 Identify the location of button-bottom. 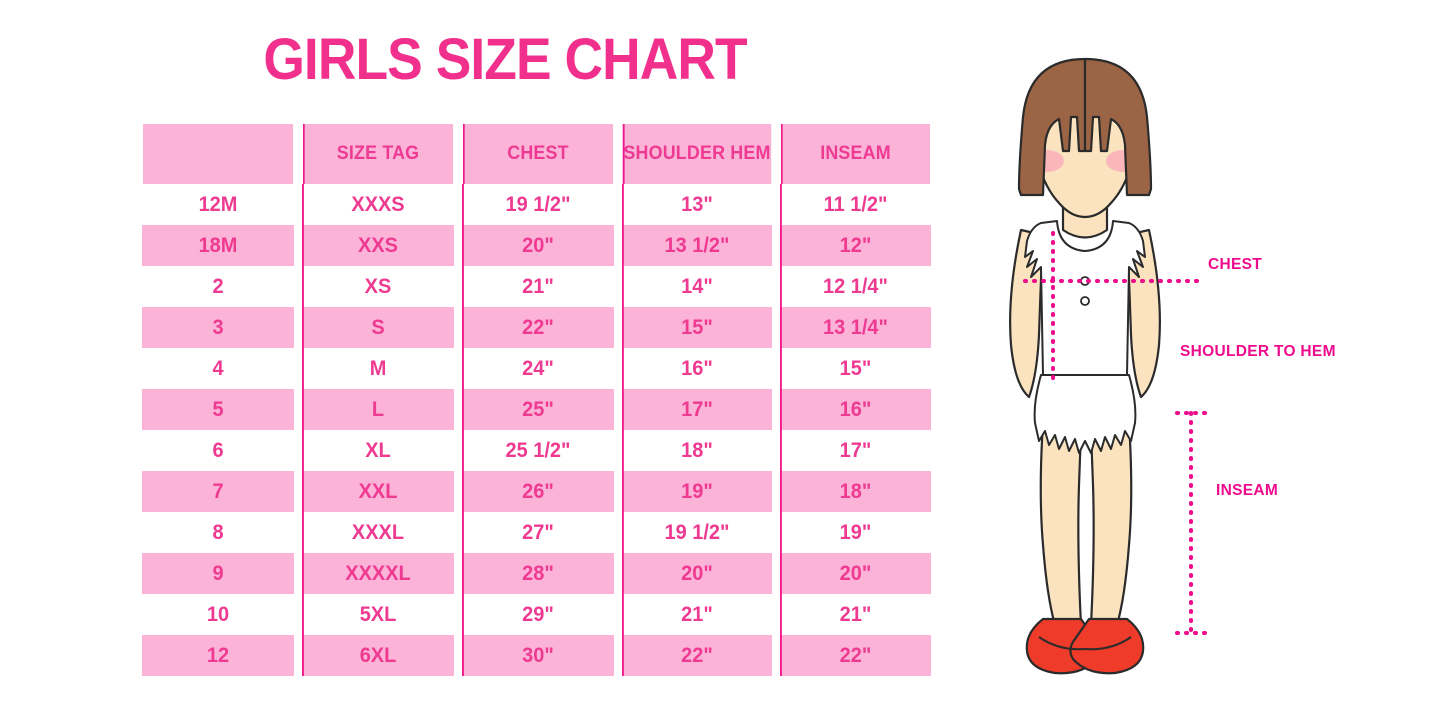
(1085, 301).